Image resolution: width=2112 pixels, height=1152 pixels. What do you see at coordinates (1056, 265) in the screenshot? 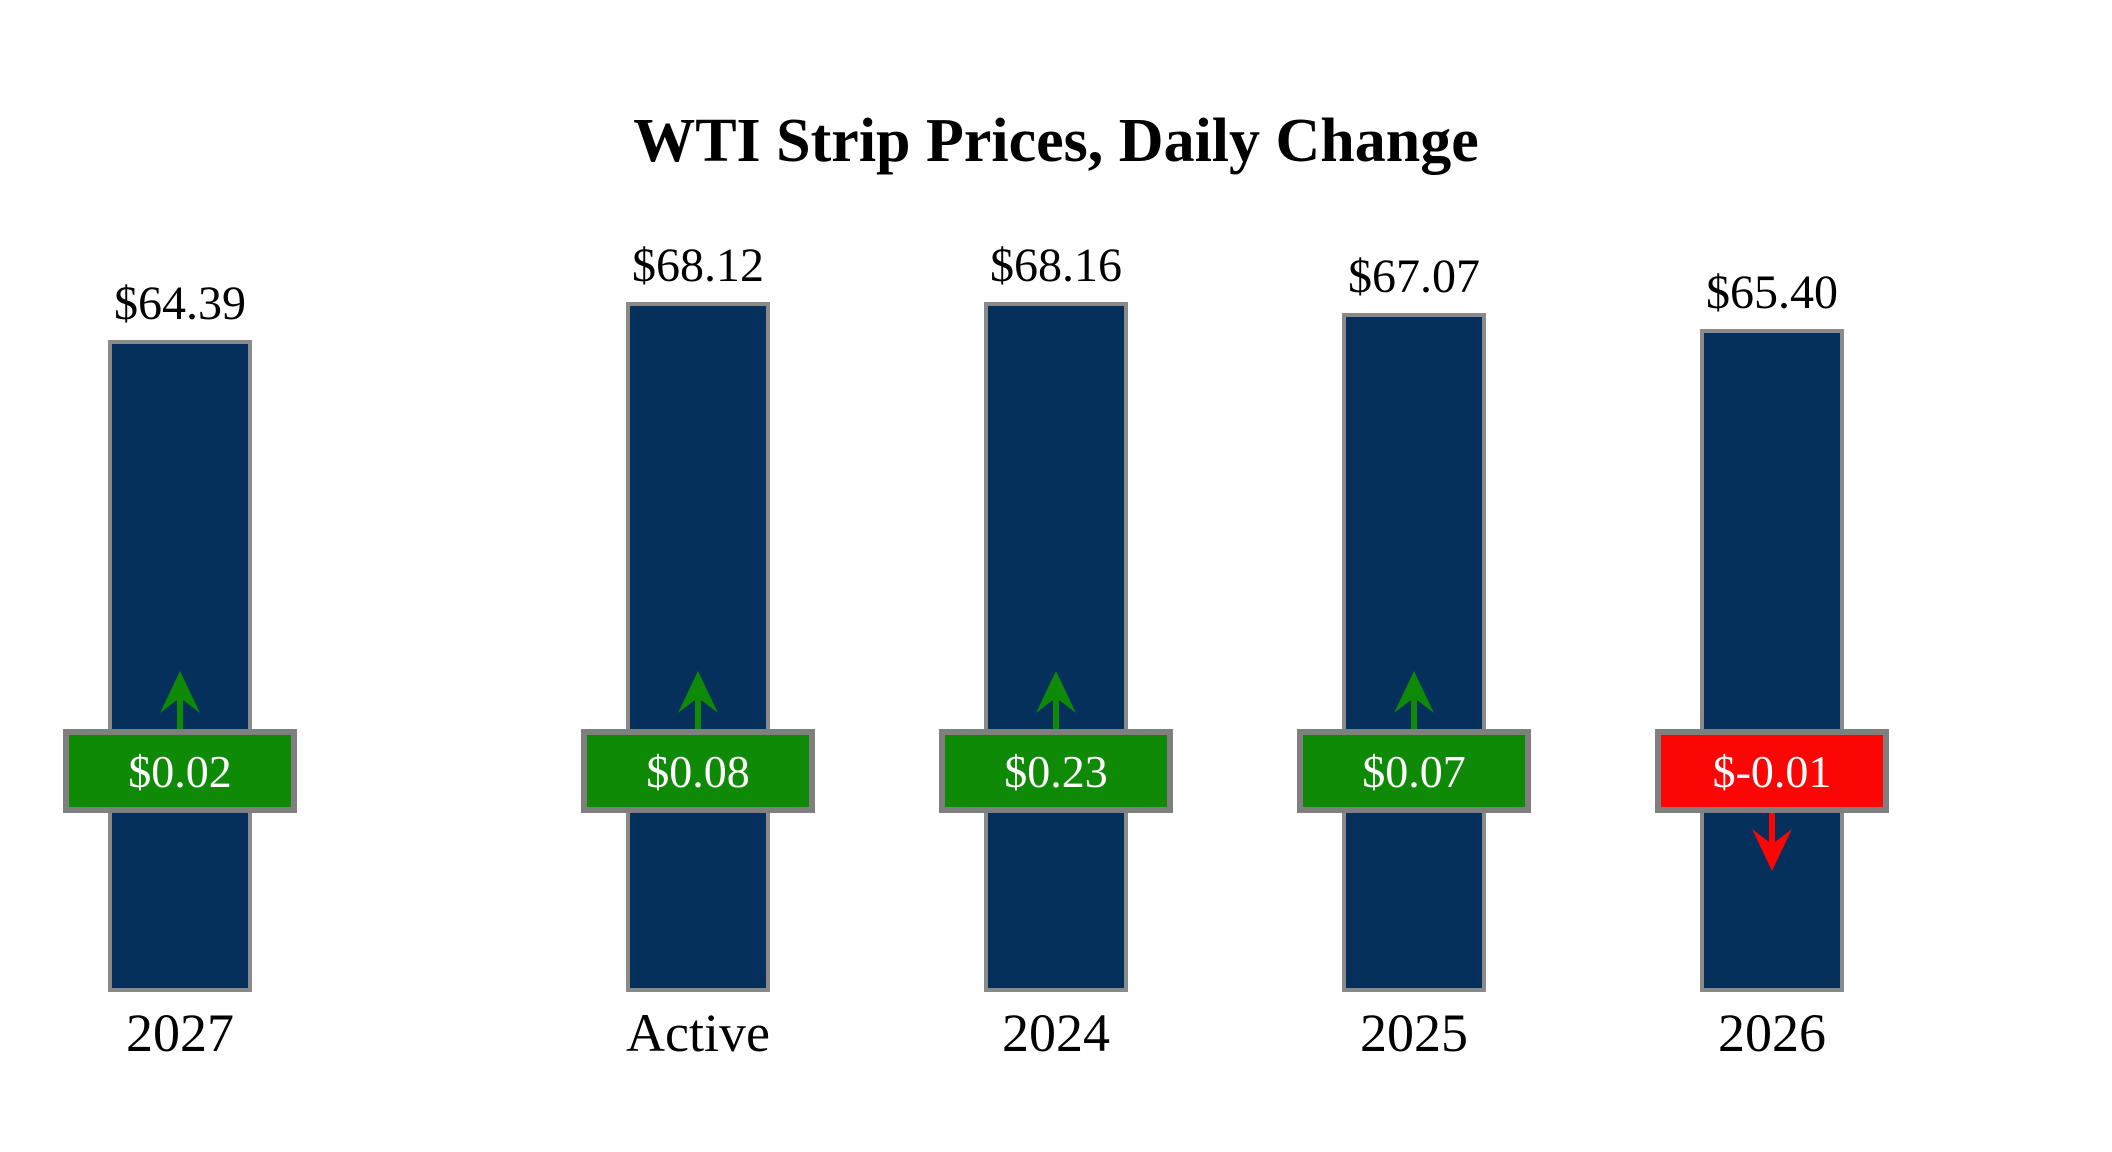
I see `price-label: $68.16` at bounding box center [1056, 265].